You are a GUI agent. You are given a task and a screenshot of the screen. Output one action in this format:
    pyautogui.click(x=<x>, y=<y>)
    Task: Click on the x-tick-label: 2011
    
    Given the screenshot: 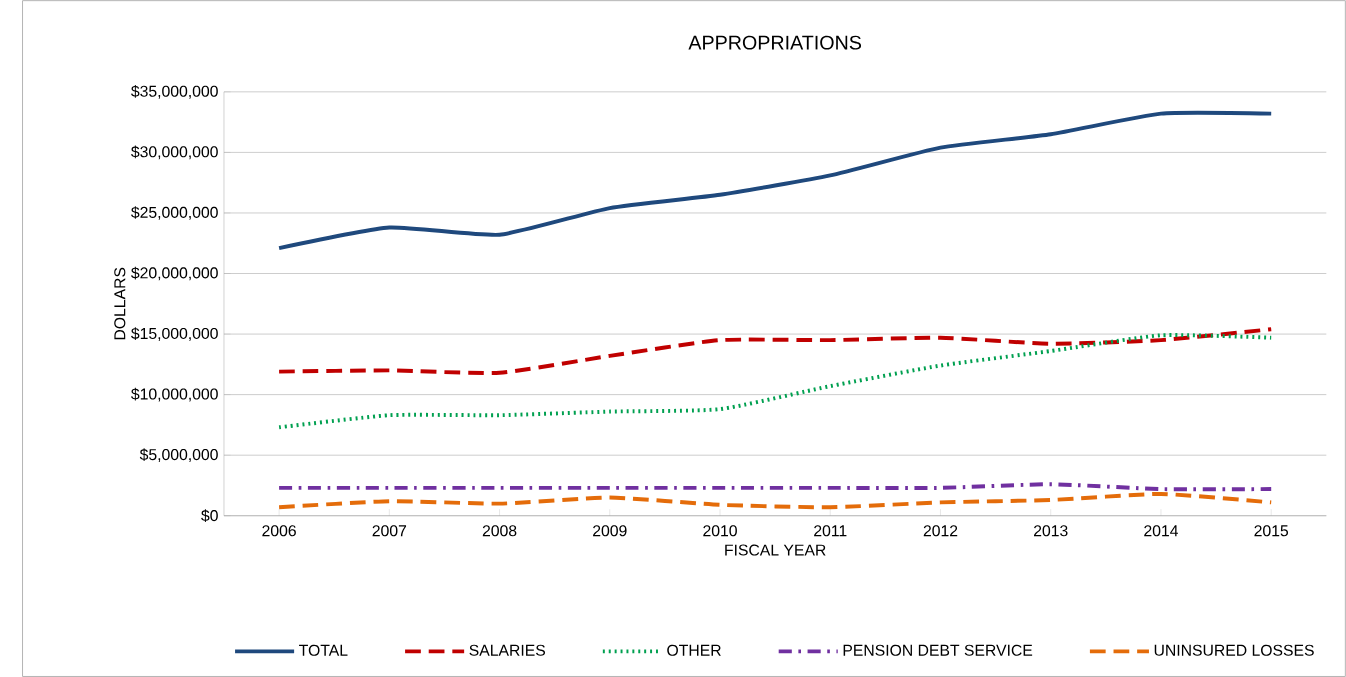 What is the action you would take?
    pyautogui.click(x=830, y=531)
    